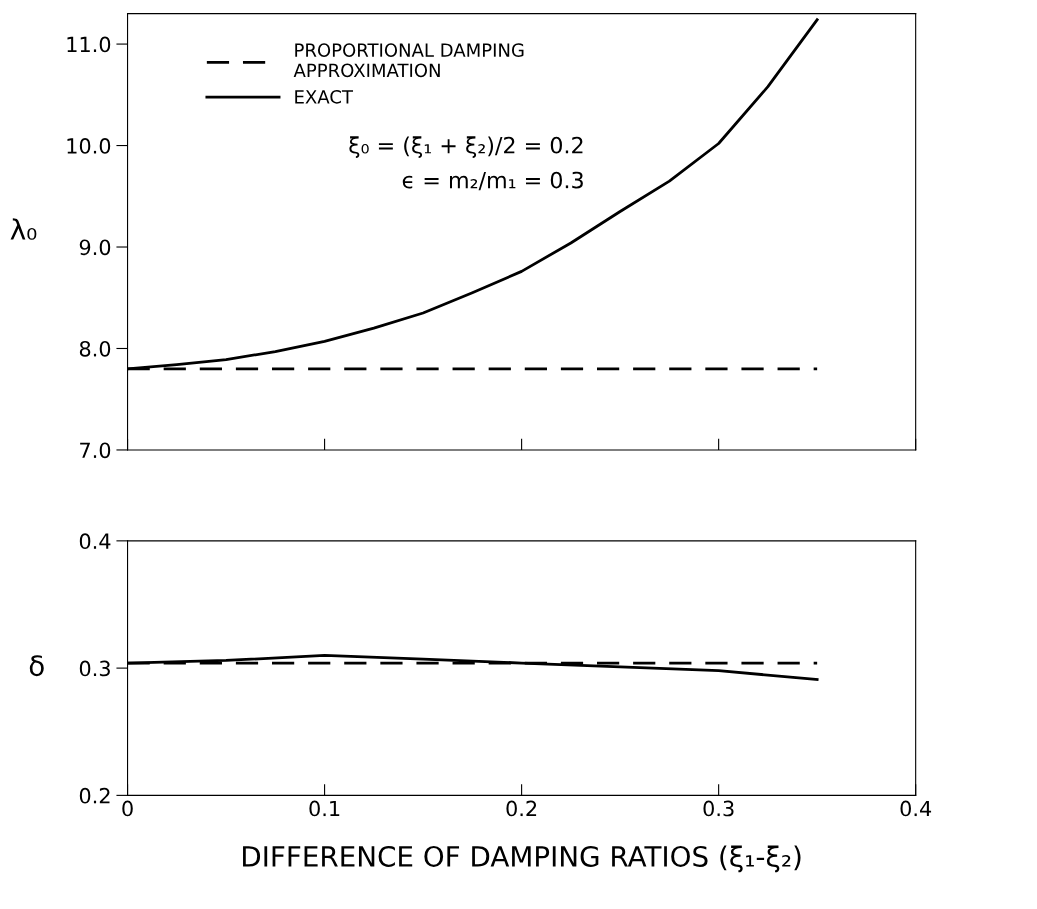  I want to click on annotation: ϵ = m₂/m₁ = 0.3, so click(492, 181).